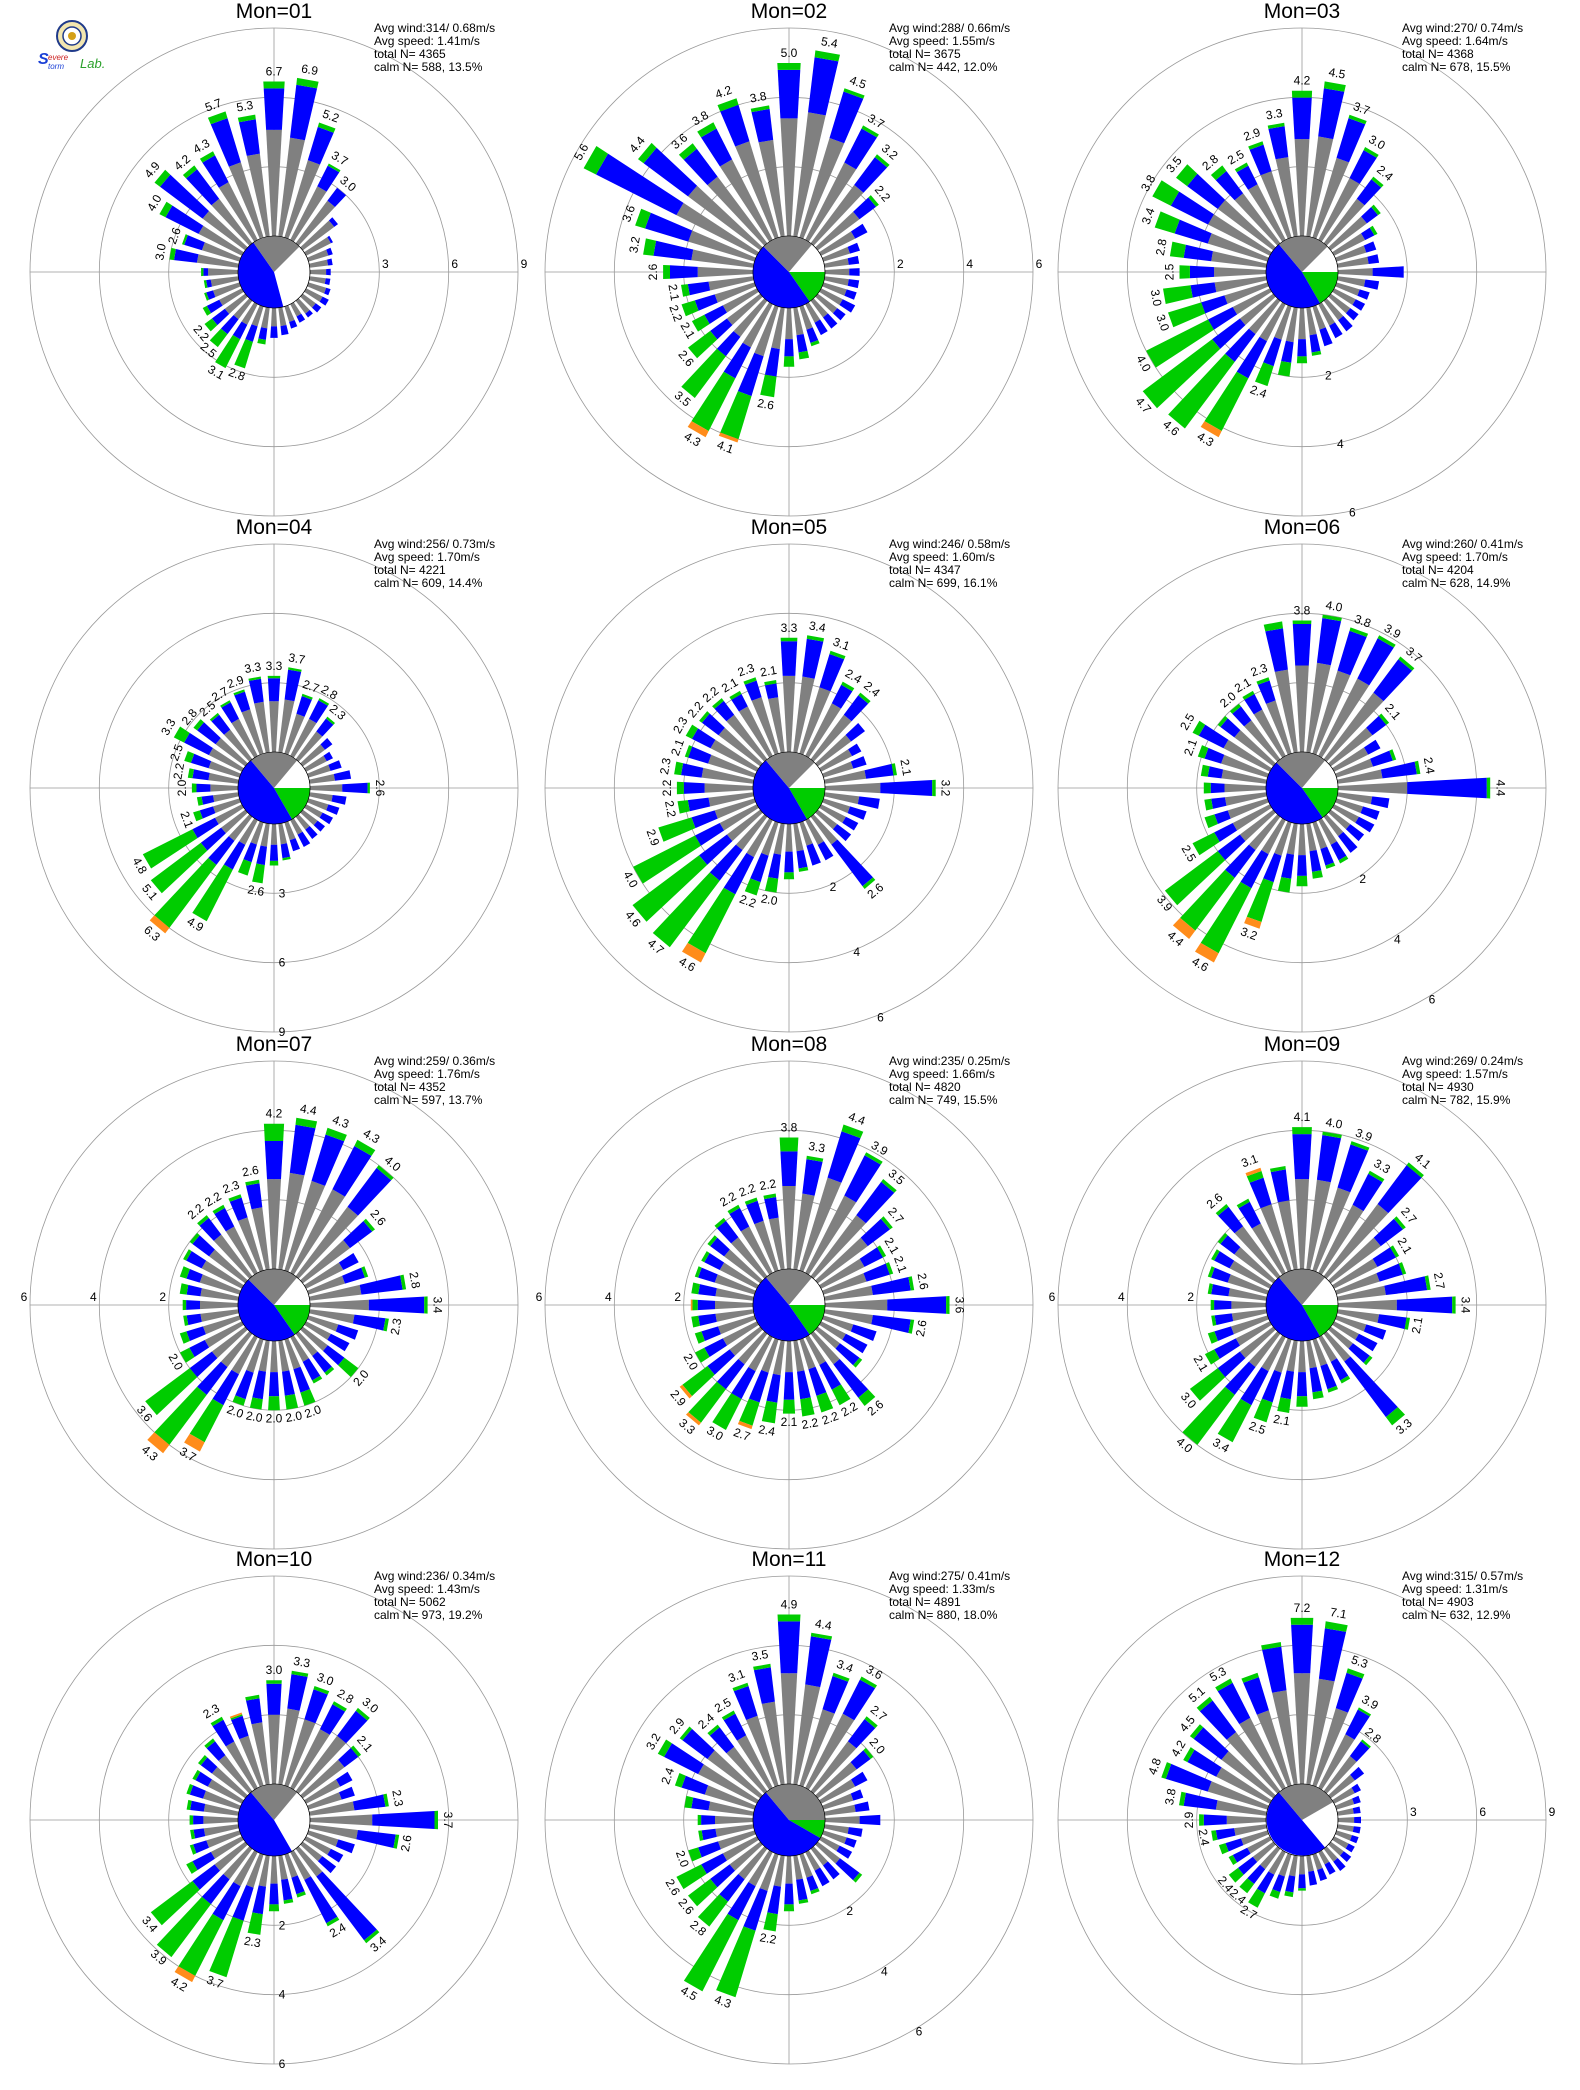  Describe the element at coordinates (923, 1281) in the screenshot. I see `bar-label: 2.6` at that location.